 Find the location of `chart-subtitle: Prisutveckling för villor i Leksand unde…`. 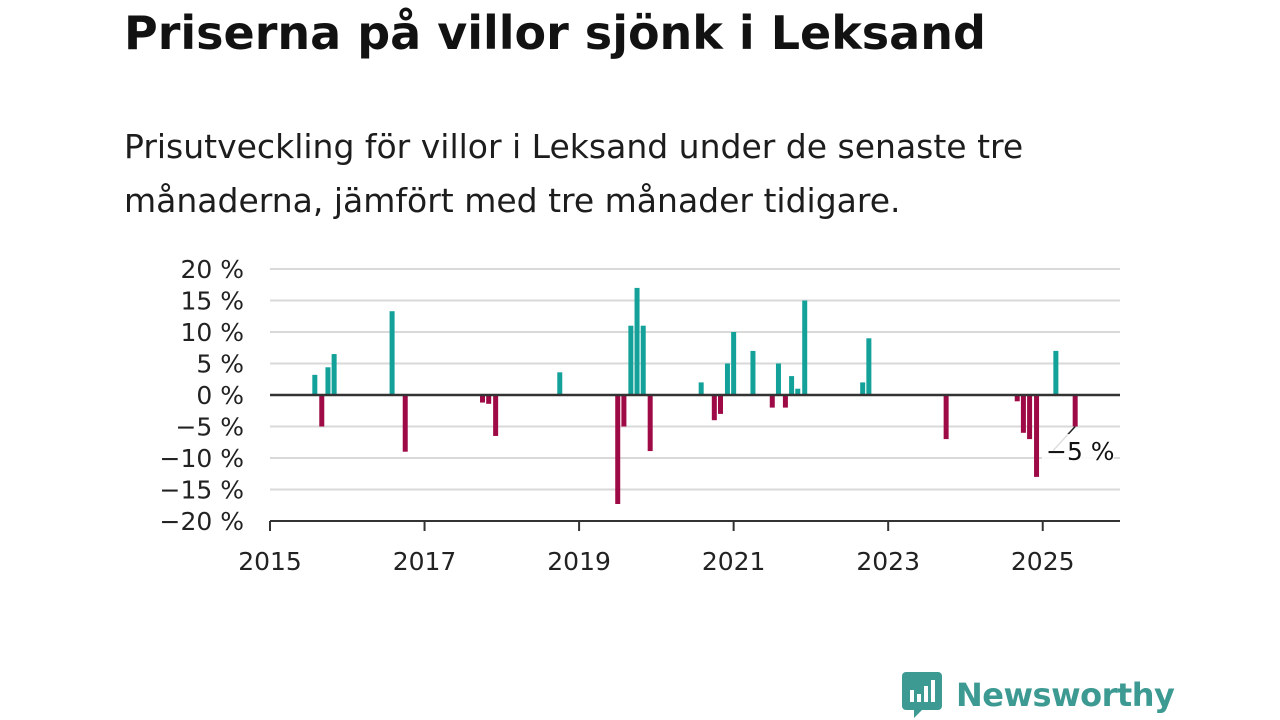

chart-subtitle: Prisutveckling för villor i Leksand unde… is located at coordinates (574, 173).